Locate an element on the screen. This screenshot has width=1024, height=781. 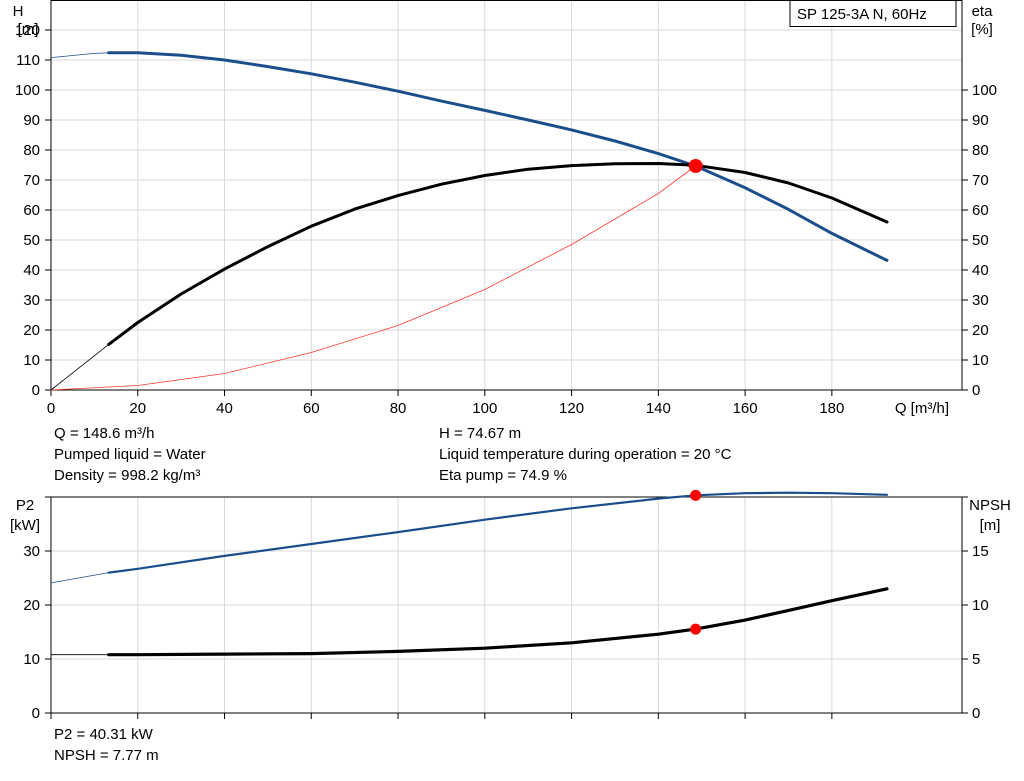
y-axis-unit: [kW] is located at coordinates (25, 525).